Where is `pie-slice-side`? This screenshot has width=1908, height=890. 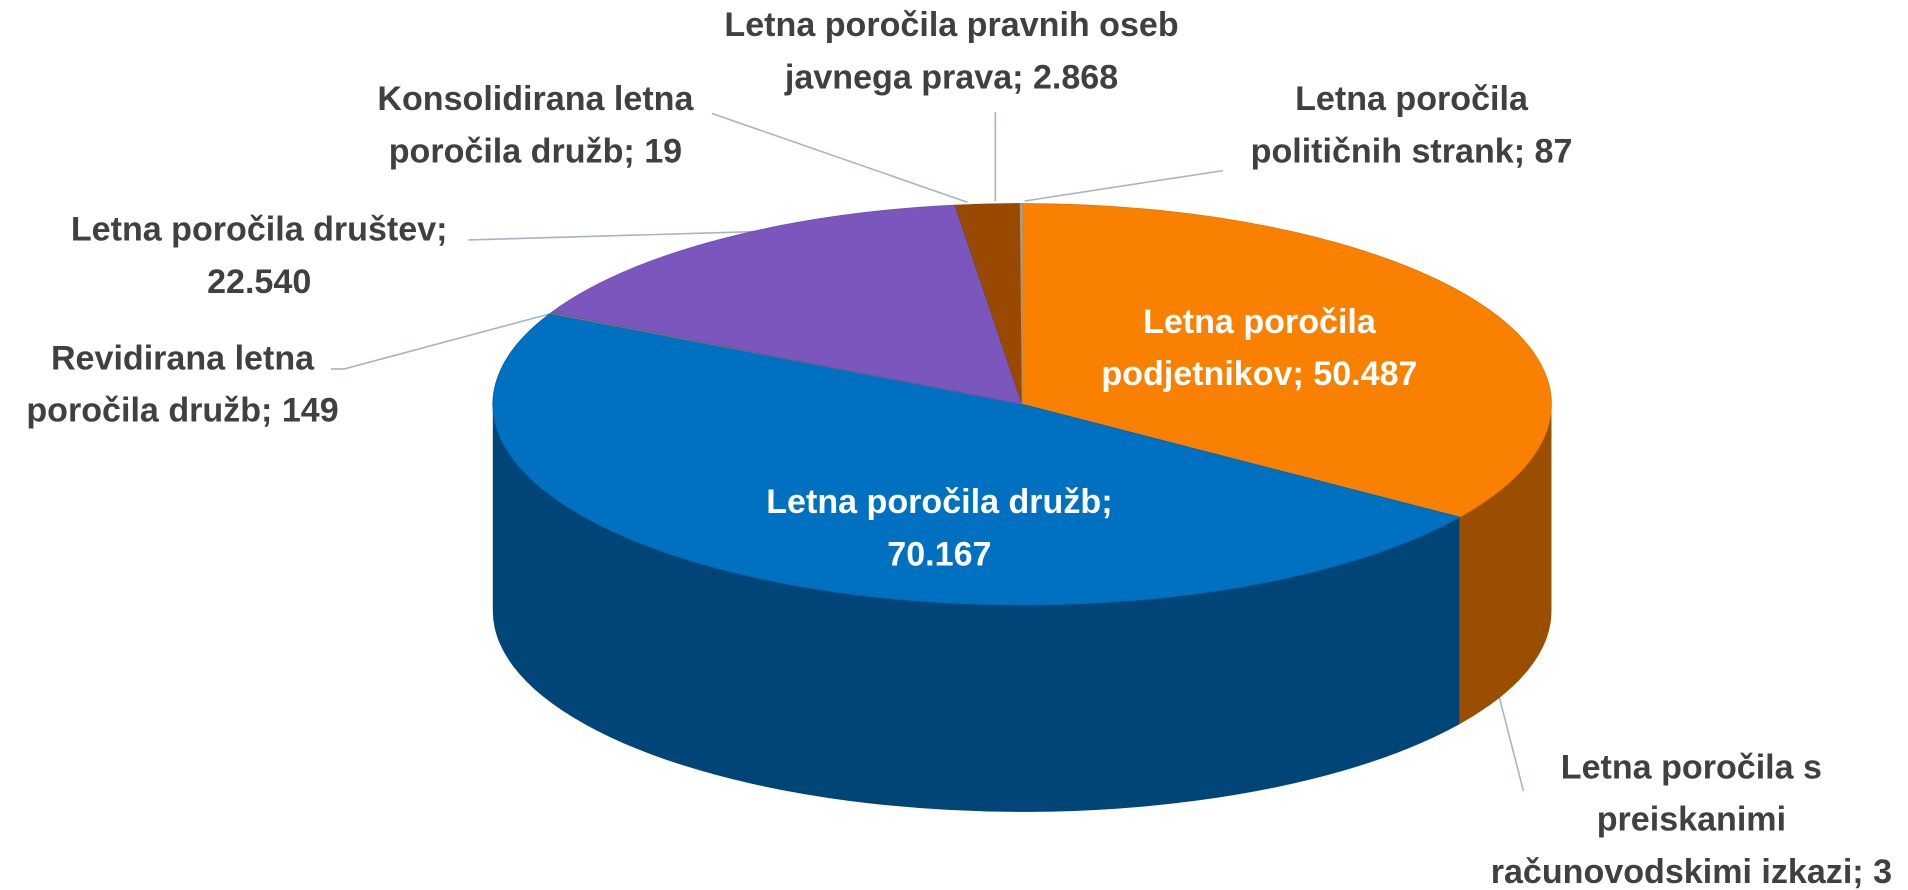
pie-slice-side is located at coordinates (1505, 564).